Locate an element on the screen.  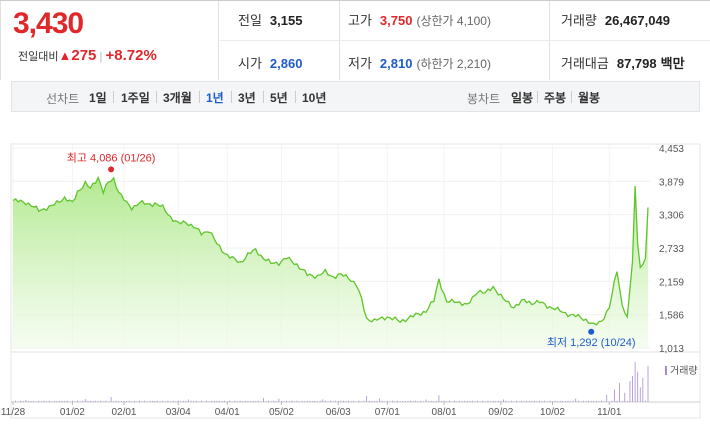
period-bar: 선차트 1일 1주일 3개월 1년 3년 5년 10년 봉차트 일봉 주봉 월봉 is located at coordinates (355, 96).